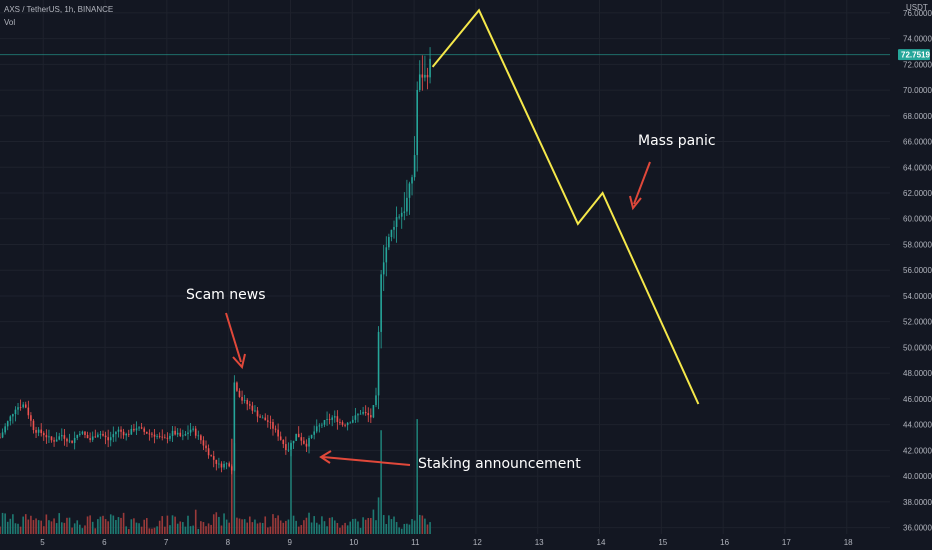 Image resolution: width=932 pixels, height=550 pixels. Describe the element at coordinates (917, 13) in the screenshot. I see `price-tick-label: 76.0000` at that location.